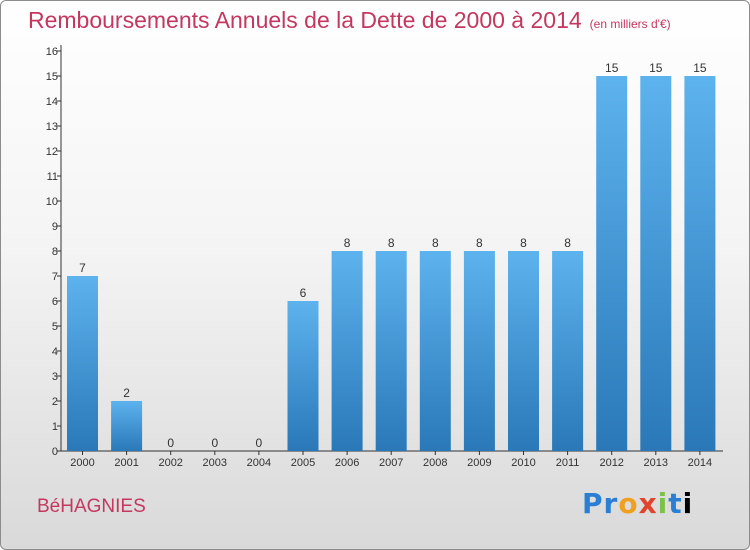  I want to click on x-tick-label: 2000, so click(82, 463).